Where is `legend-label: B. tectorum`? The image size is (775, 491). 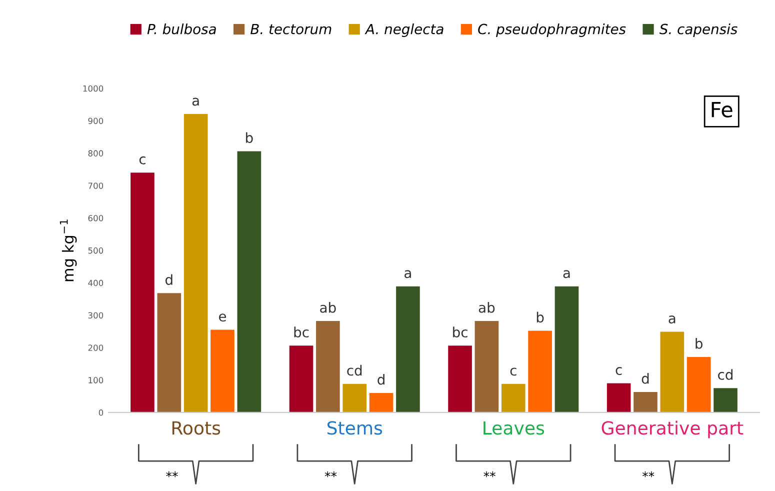
legend-label: B. tectorum is located at coordinates (291, 29).